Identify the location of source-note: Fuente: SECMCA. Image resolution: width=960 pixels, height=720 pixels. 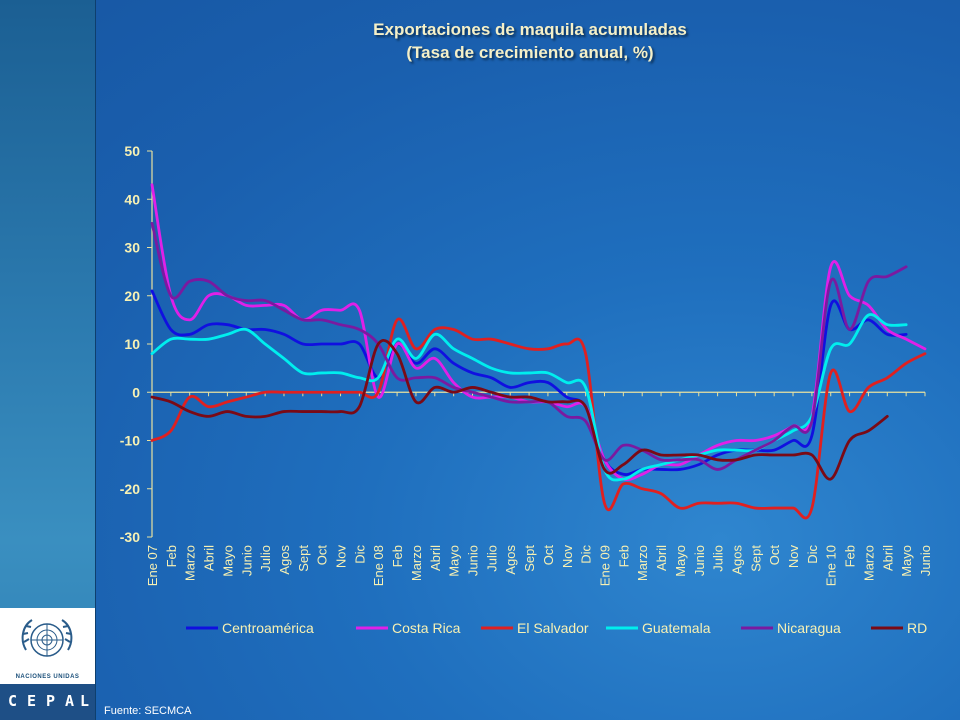
(148, 711).